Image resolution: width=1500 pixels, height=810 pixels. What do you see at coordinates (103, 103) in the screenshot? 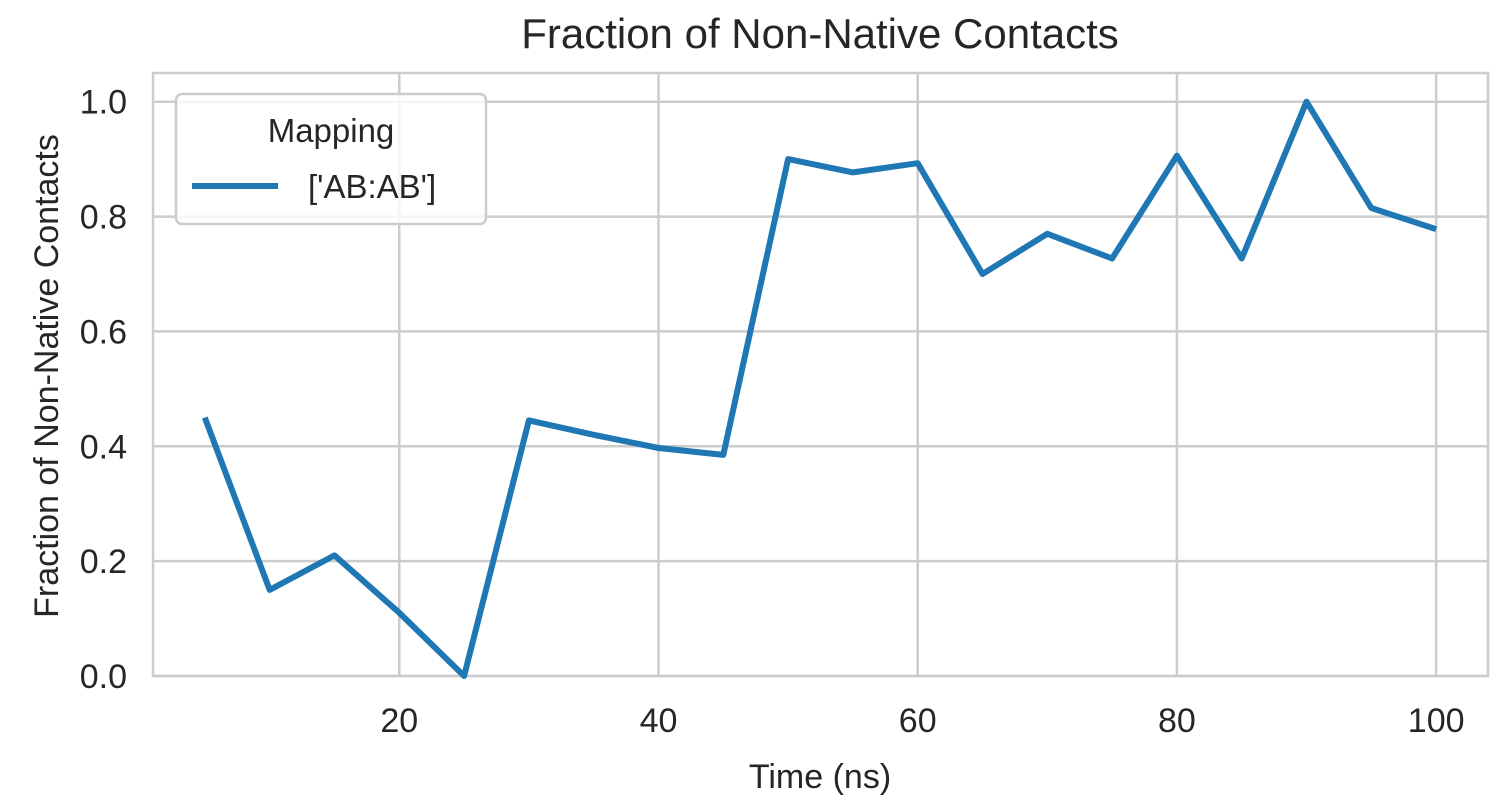
I see `y-tick-label: 1.0` at bounding box center [103, 103].